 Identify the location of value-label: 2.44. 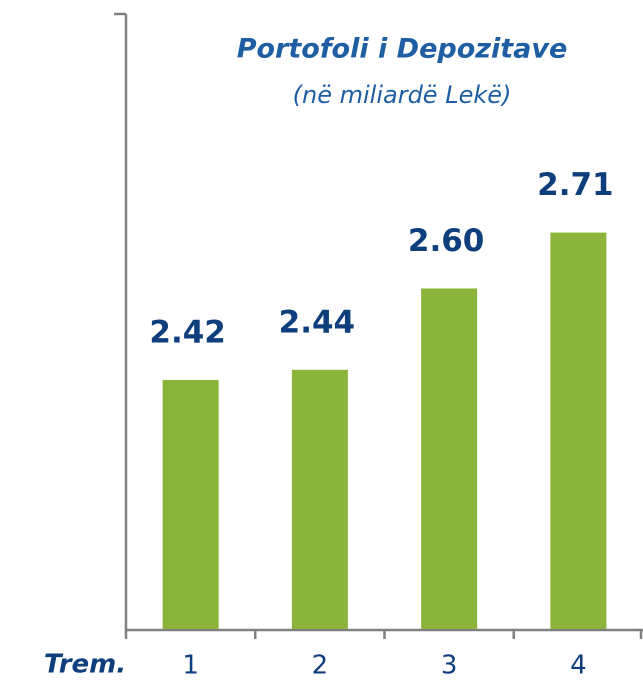
(317, 322).